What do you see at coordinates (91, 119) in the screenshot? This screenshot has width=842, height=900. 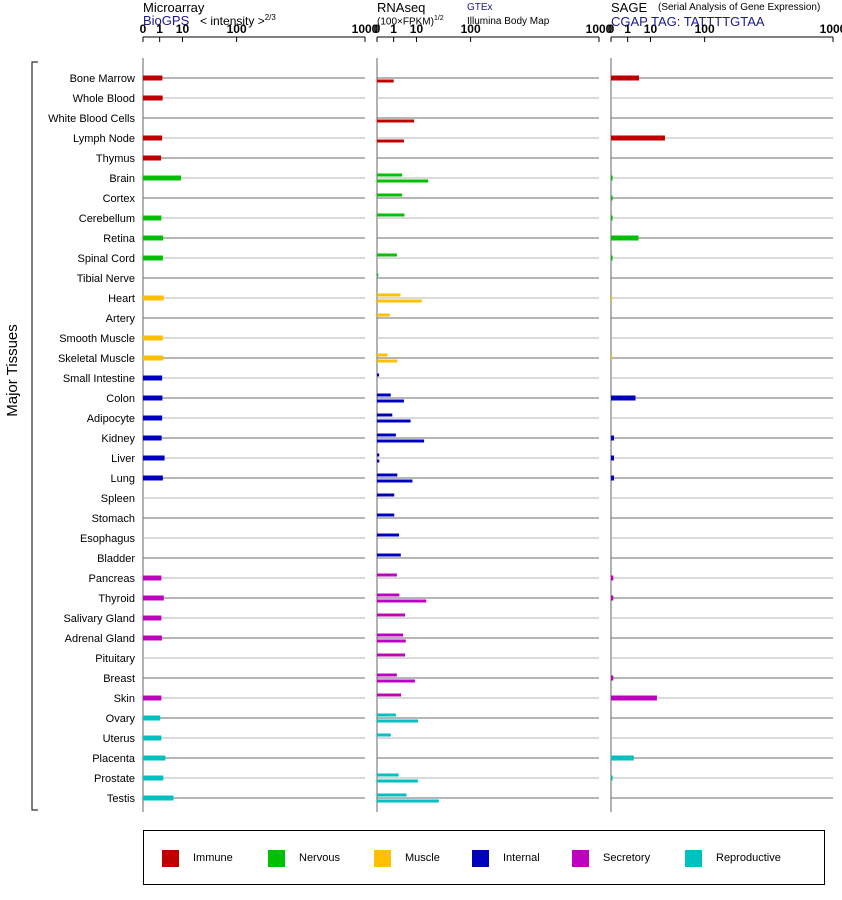 I see `tissue-label: White Blood Cells` at bounding box center [91, 119].